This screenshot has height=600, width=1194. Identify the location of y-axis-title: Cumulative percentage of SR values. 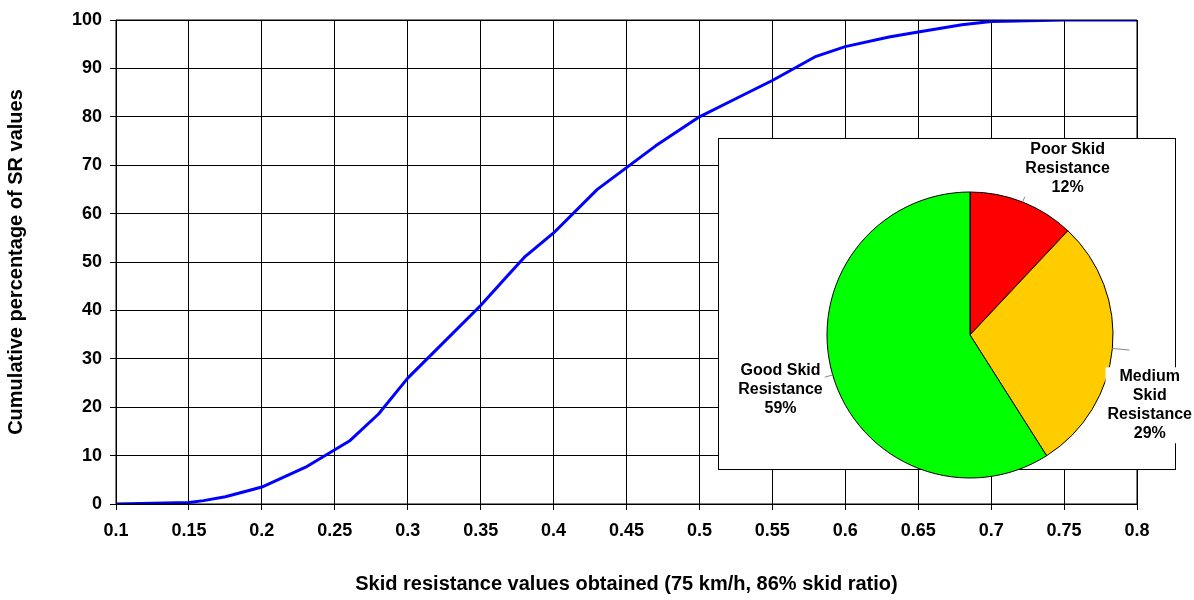
(14, 262).